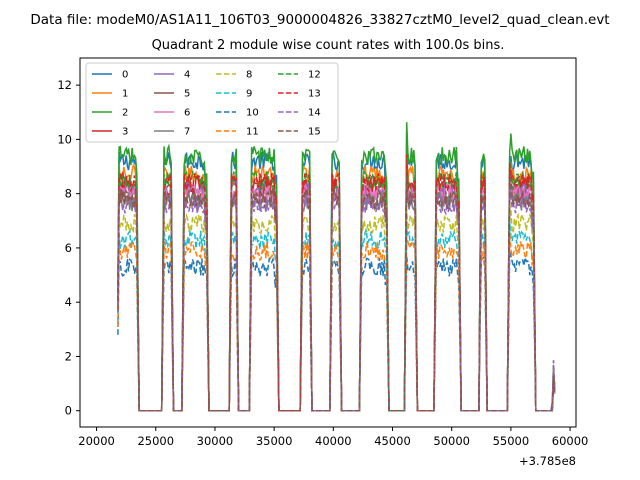 The width and height of the screenshot is (640, 480). What do you see at coordinates (451, 441) in the screenshot?
I see `x-tick-label: 50000` at bounding box center [451, 441].